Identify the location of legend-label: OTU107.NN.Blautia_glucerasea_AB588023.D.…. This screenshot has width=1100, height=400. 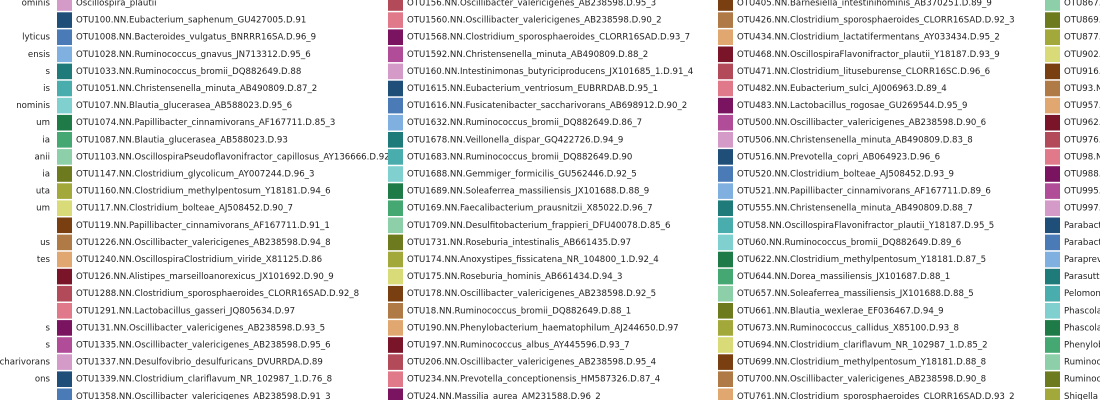
(184, 106).